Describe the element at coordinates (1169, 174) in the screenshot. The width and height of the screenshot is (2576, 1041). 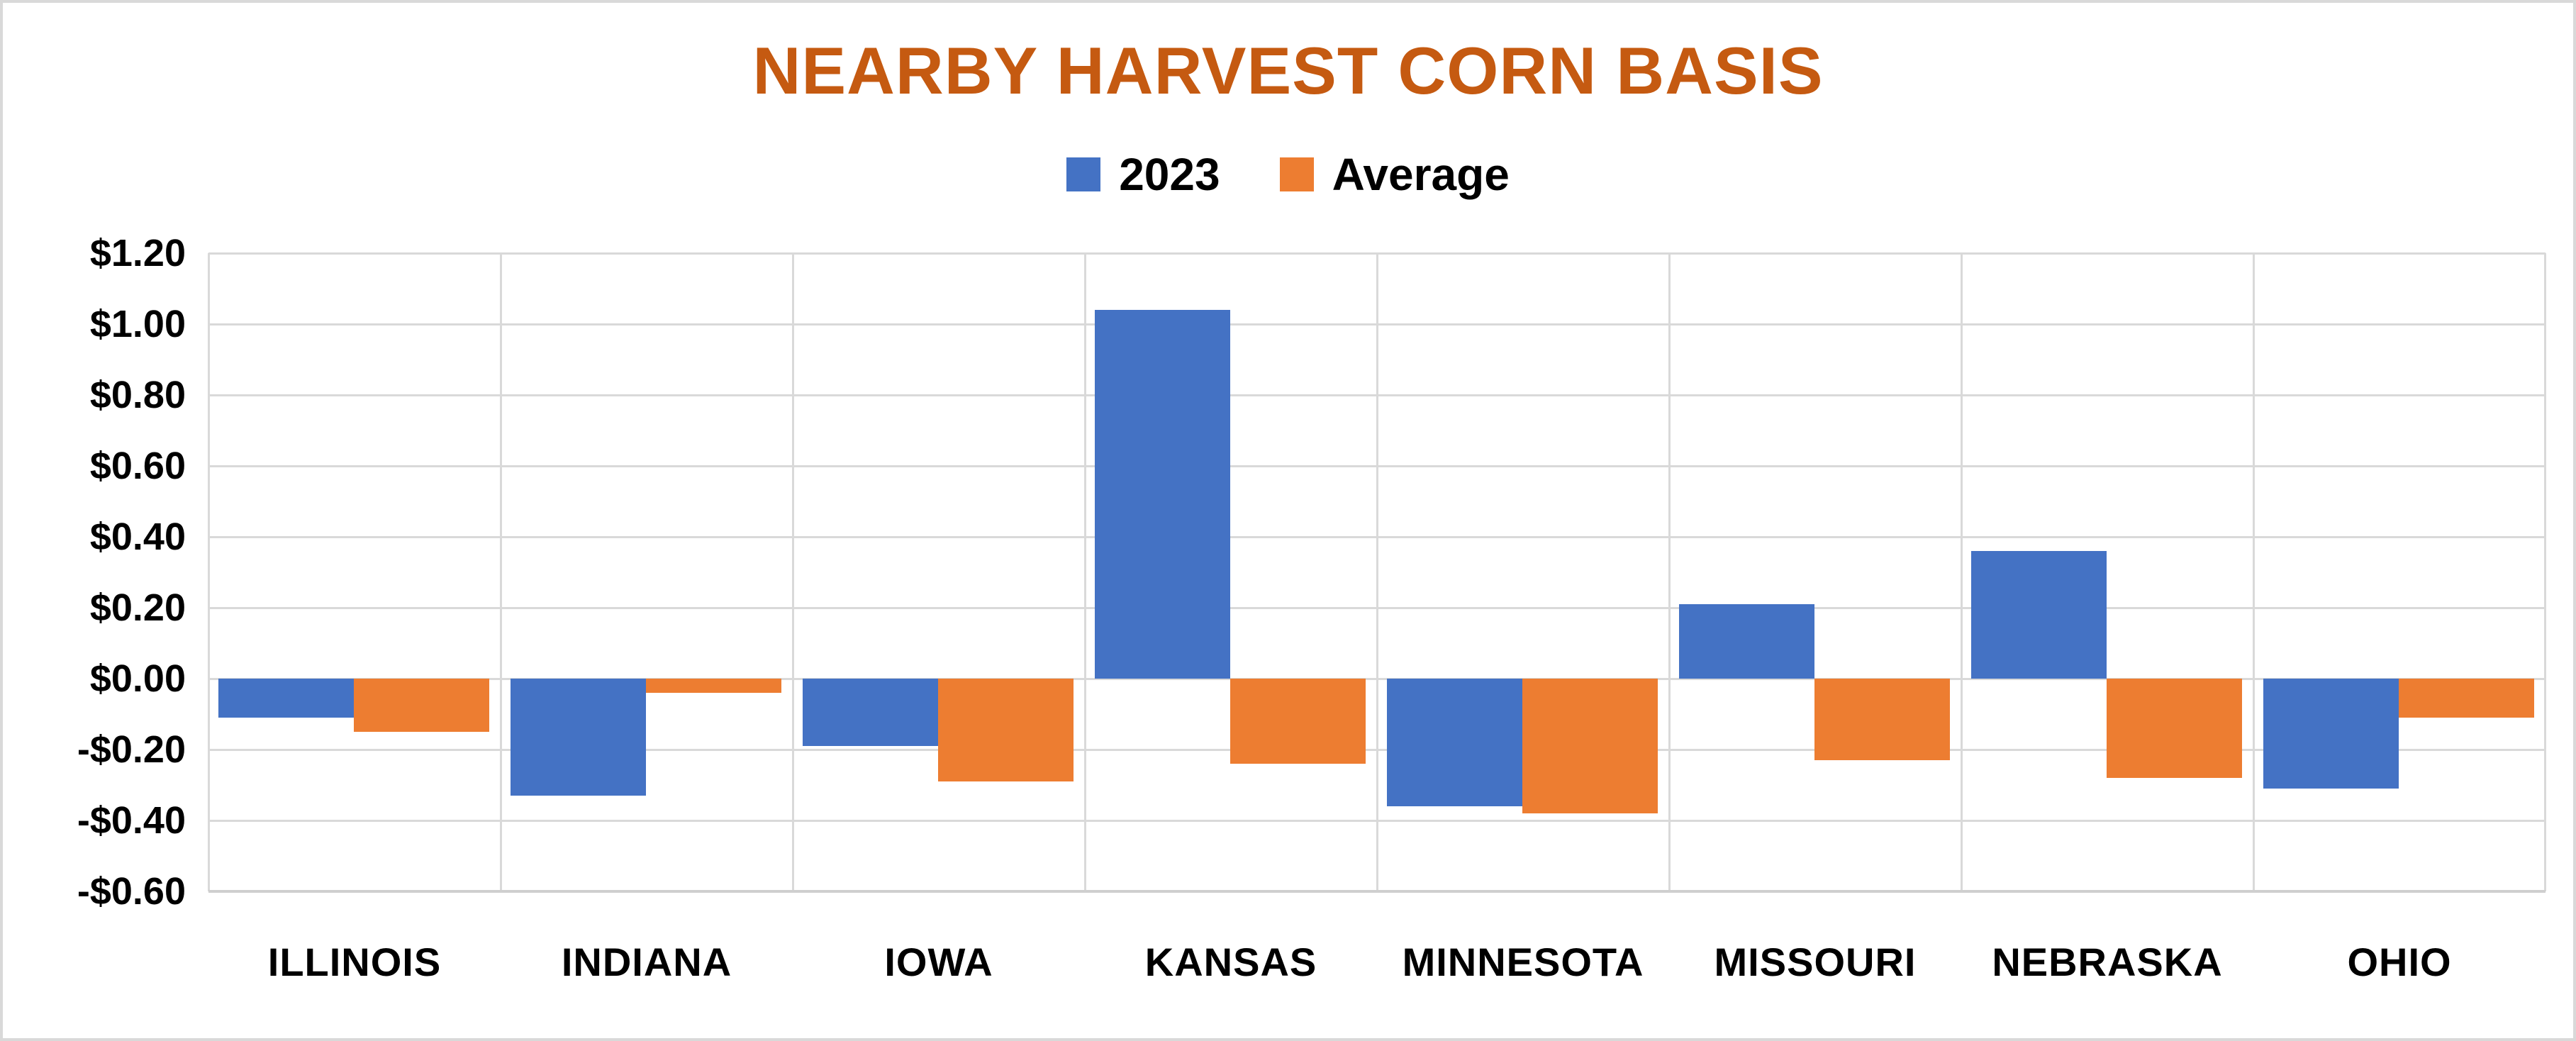
I see `legend-label-2023: 2023` at that location.